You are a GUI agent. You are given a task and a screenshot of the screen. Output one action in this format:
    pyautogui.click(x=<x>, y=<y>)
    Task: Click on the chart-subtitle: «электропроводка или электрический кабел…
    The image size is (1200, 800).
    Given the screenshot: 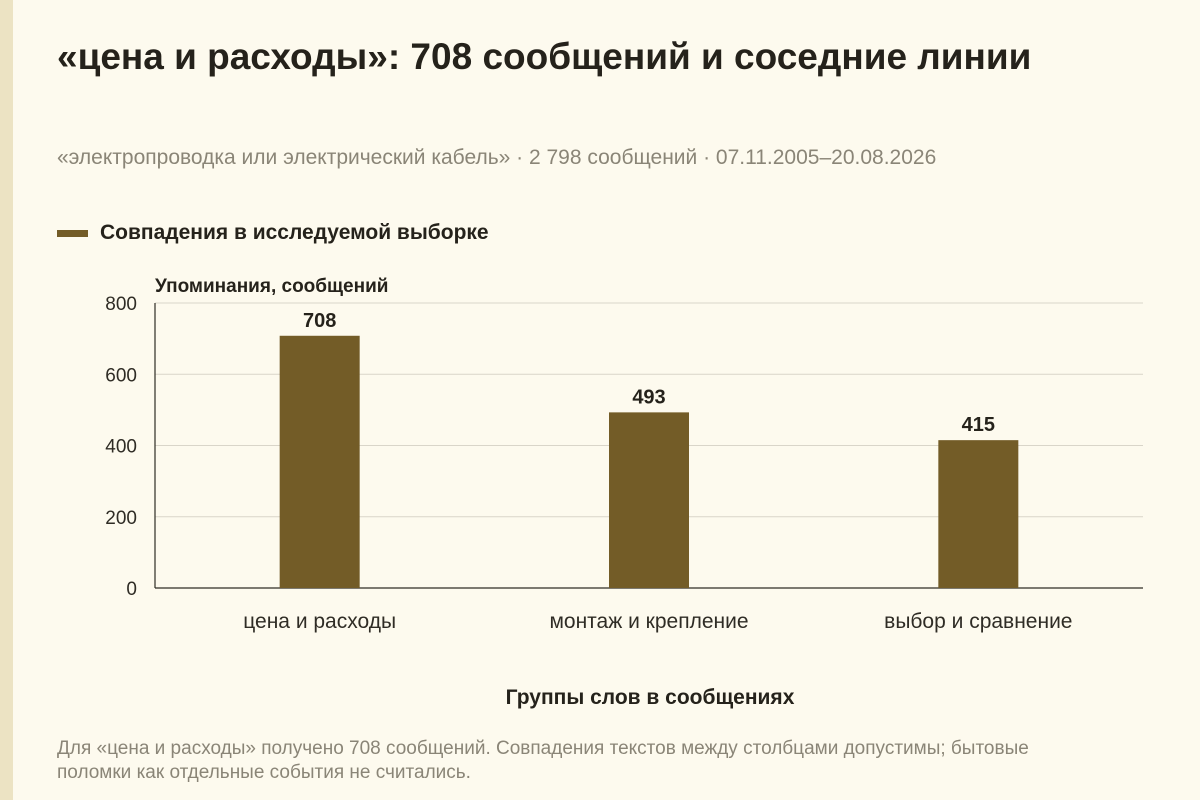 What is the action you would take?
    pyautogui.click(x=497, y=157)
    